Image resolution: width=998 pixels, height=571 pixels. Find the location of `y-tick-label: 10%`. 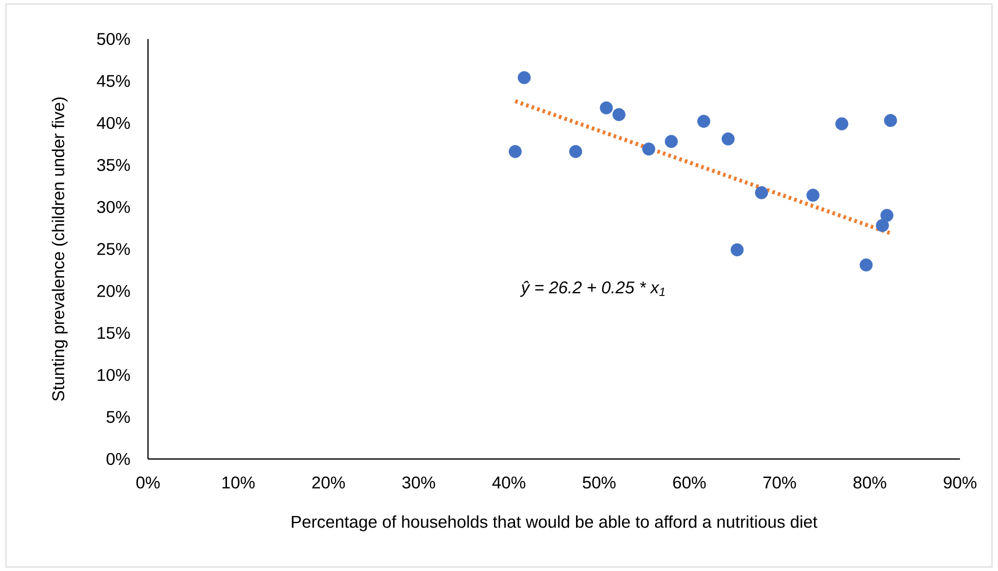

y-tick-label: 10% is located at coordinates (114, 375).